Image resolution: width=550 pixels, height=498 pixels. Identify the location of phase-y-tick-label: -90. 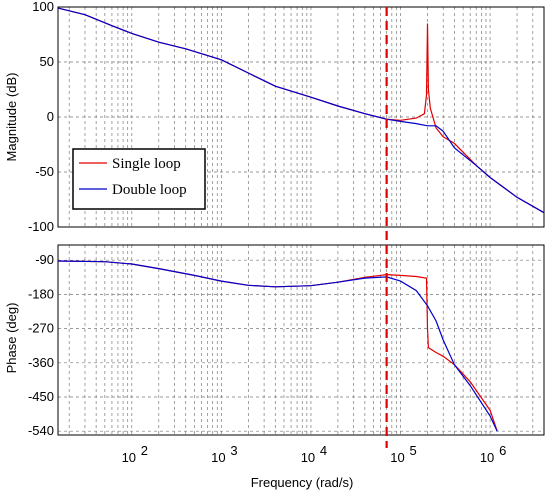
(44, 259).